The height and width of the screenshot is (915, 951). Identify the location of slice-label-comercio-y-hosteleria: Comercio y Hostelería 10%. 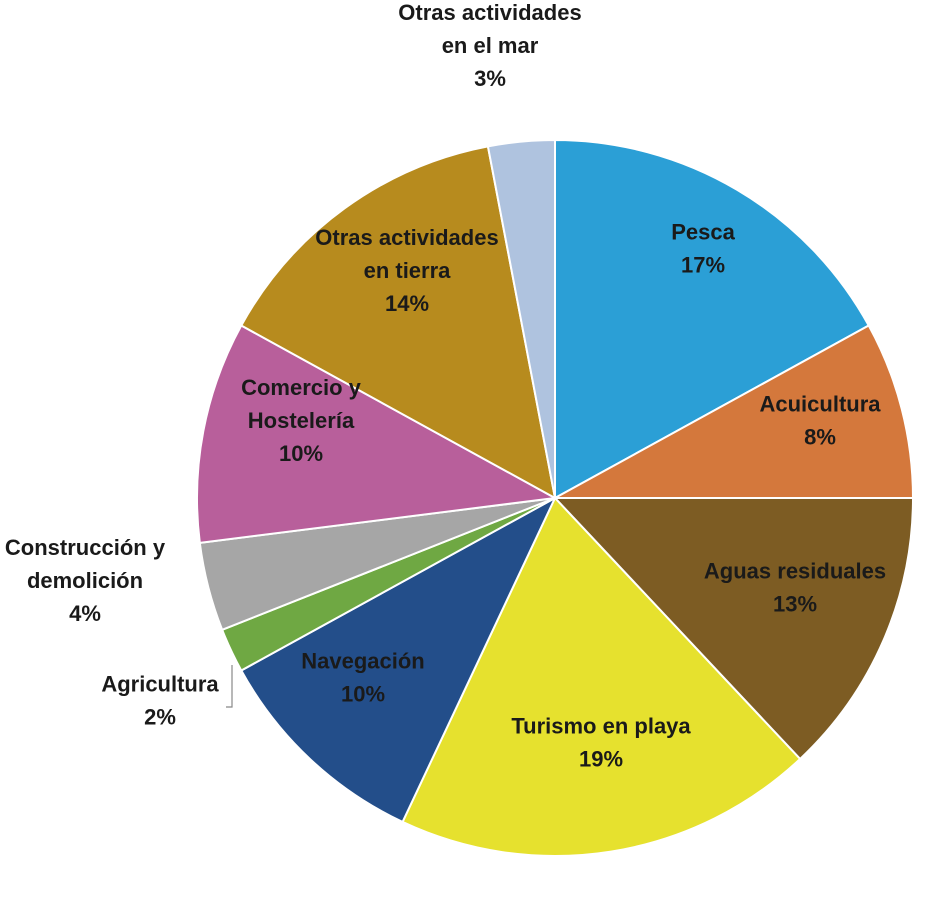
(301, 420).